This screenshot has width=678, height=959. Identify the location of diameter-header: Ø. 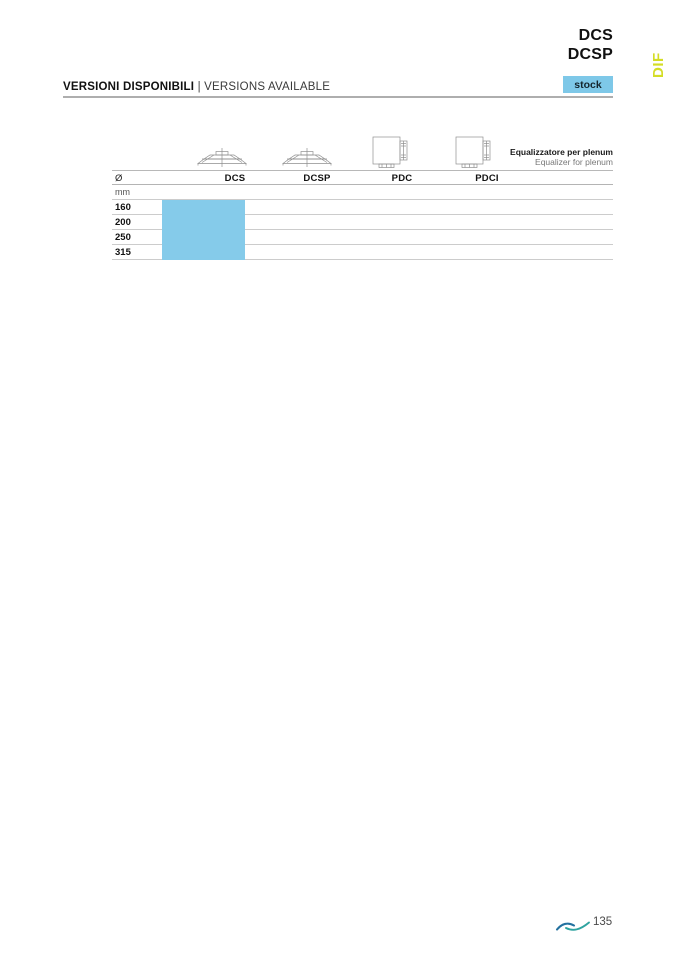
(119, 178).